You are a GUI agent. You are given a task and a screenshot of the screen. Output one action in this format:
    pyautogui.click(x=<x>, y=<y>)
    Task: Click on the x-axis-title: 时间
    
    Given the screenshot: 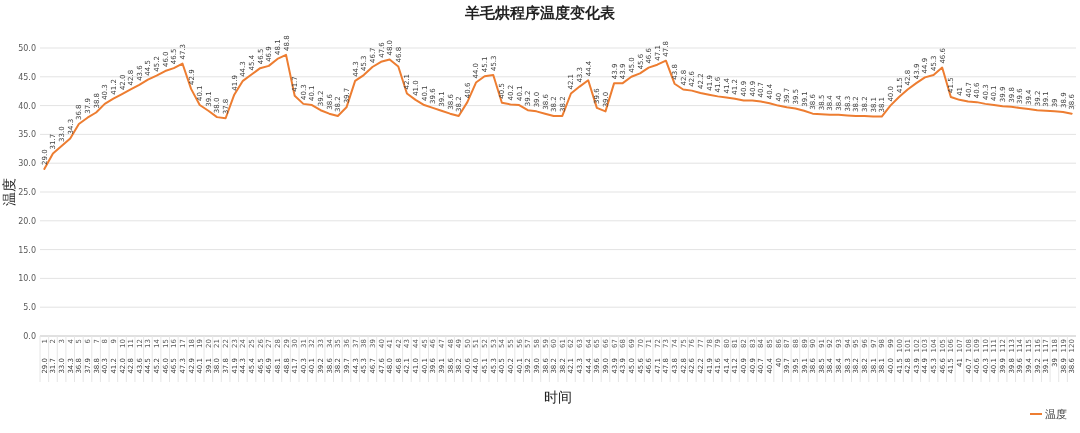 What is the action you would take?
    pyautogui.click(x=558, y=397)
    